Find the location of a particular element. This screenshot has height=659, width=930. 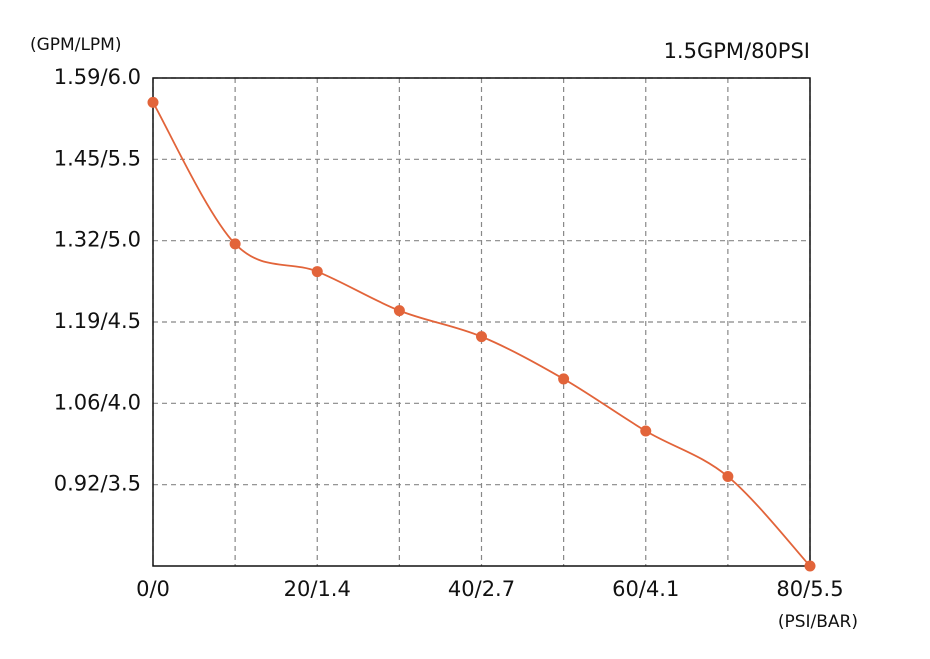

y-axis-label: (GPM/LPM) is located at coordinates (75, 45).